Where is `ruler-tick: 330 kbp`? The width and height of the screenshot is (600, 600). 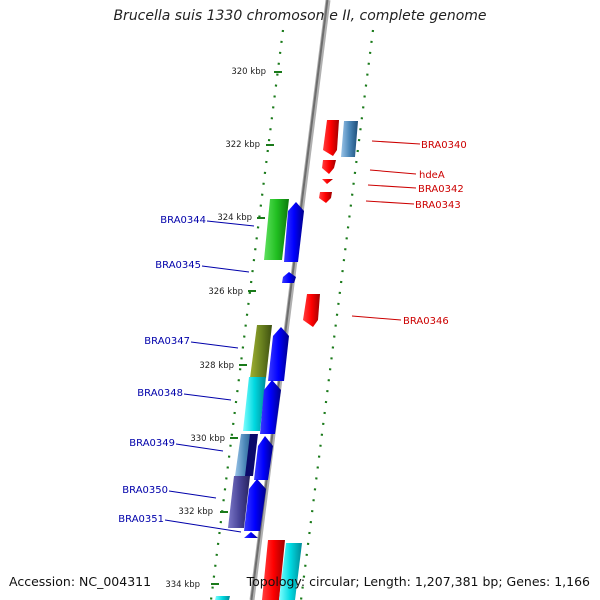
ruler-tick: 330 kbp is located at coordinates (214, 439).